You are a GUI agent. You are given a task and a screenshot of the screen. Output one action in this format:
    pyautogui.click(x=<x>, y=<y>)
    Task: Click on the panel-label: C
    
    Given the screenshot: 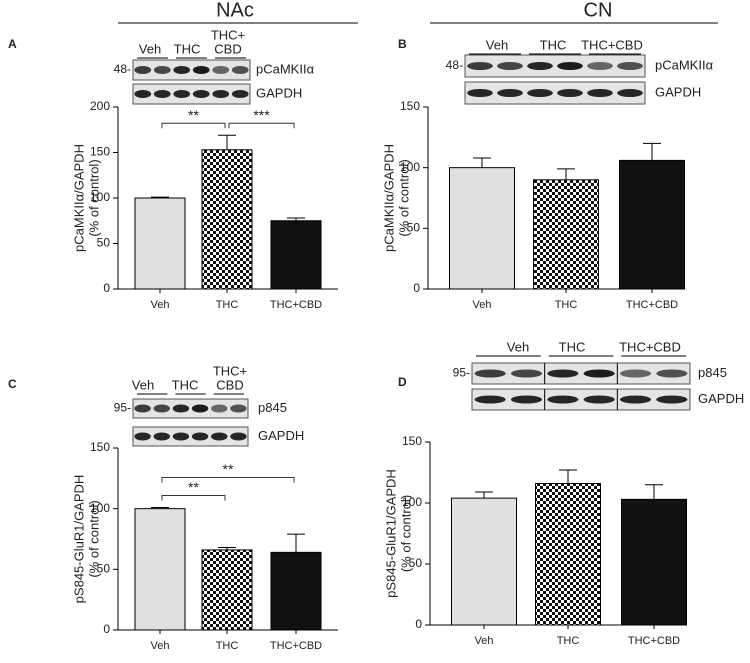 What is the action you would take?
    pyautogui.click(x=12, y=384)
    